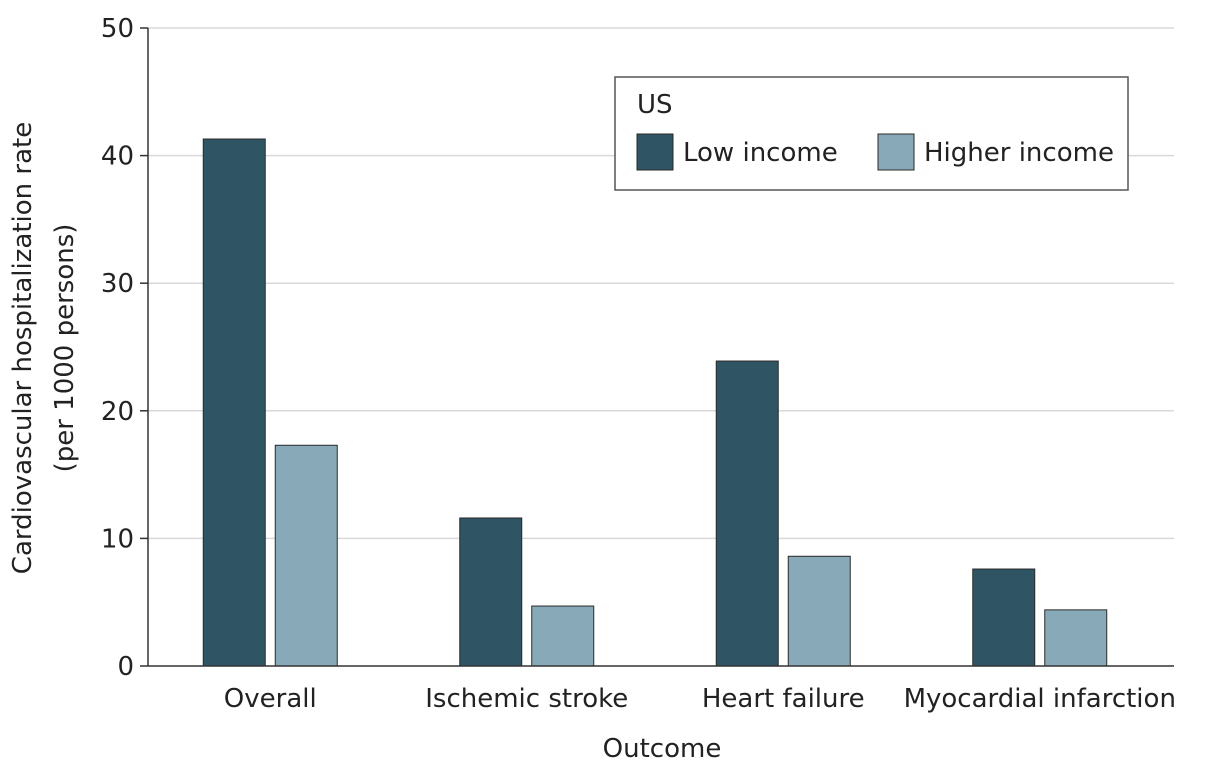 The height and width of the screenshot is (766, 1218). I want to click on y-tick-label-40: 40, so click(117, 157).